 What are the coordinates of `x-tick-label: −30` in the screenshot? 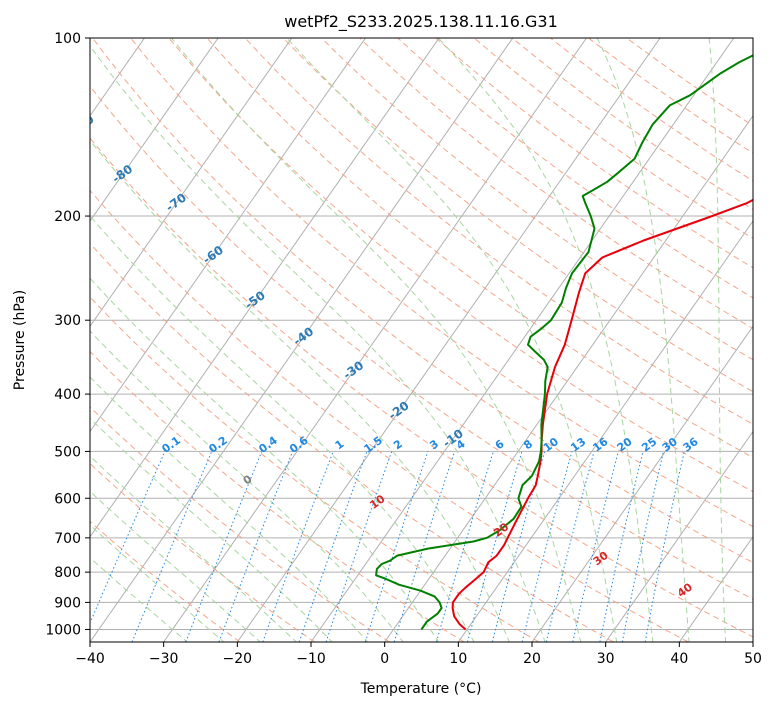 It's located at (164, 659).